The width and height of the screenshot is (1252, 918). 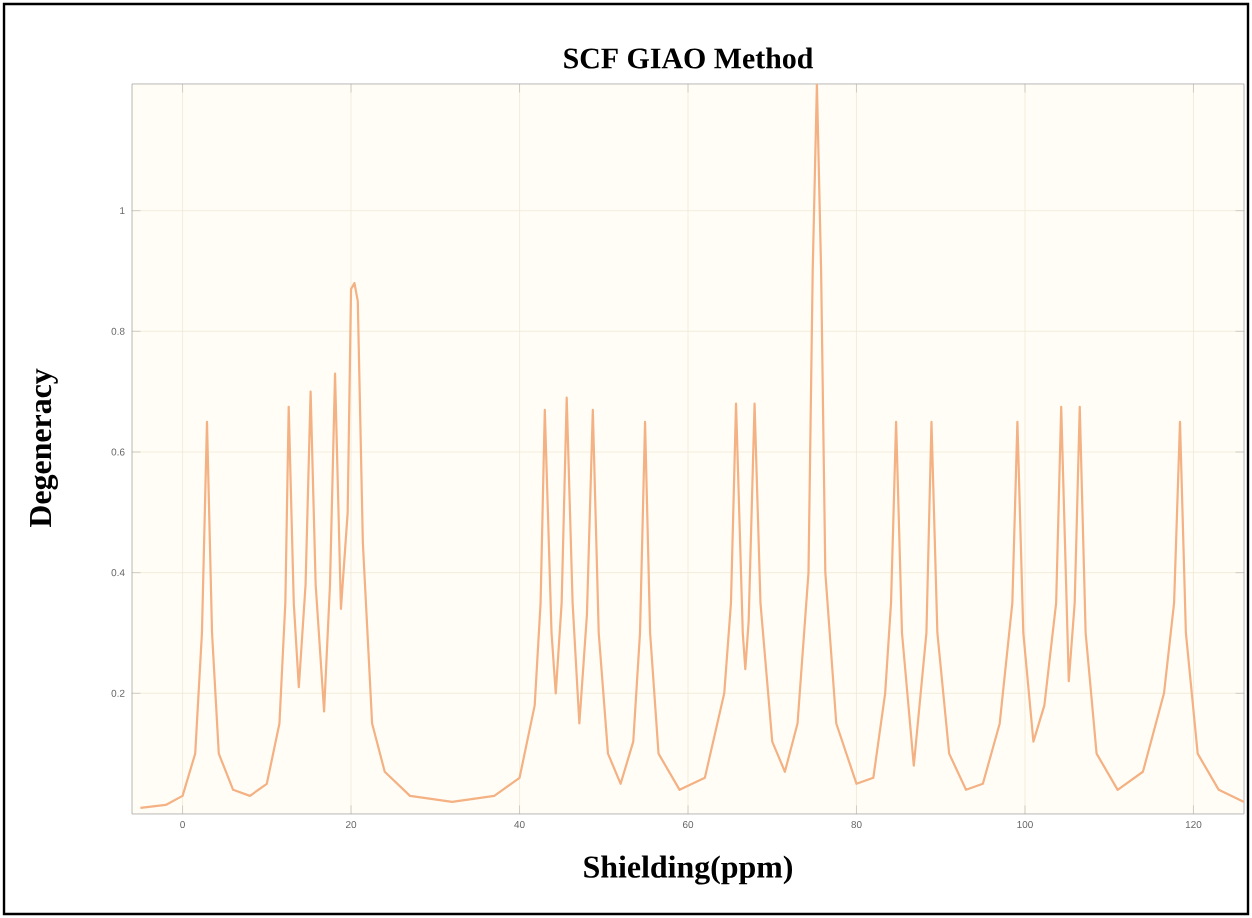 What do you see at coordinates (44, 448) in the screenshot?
I see `y-axis-title: Degeneracy` at bounding box center [44, 448].